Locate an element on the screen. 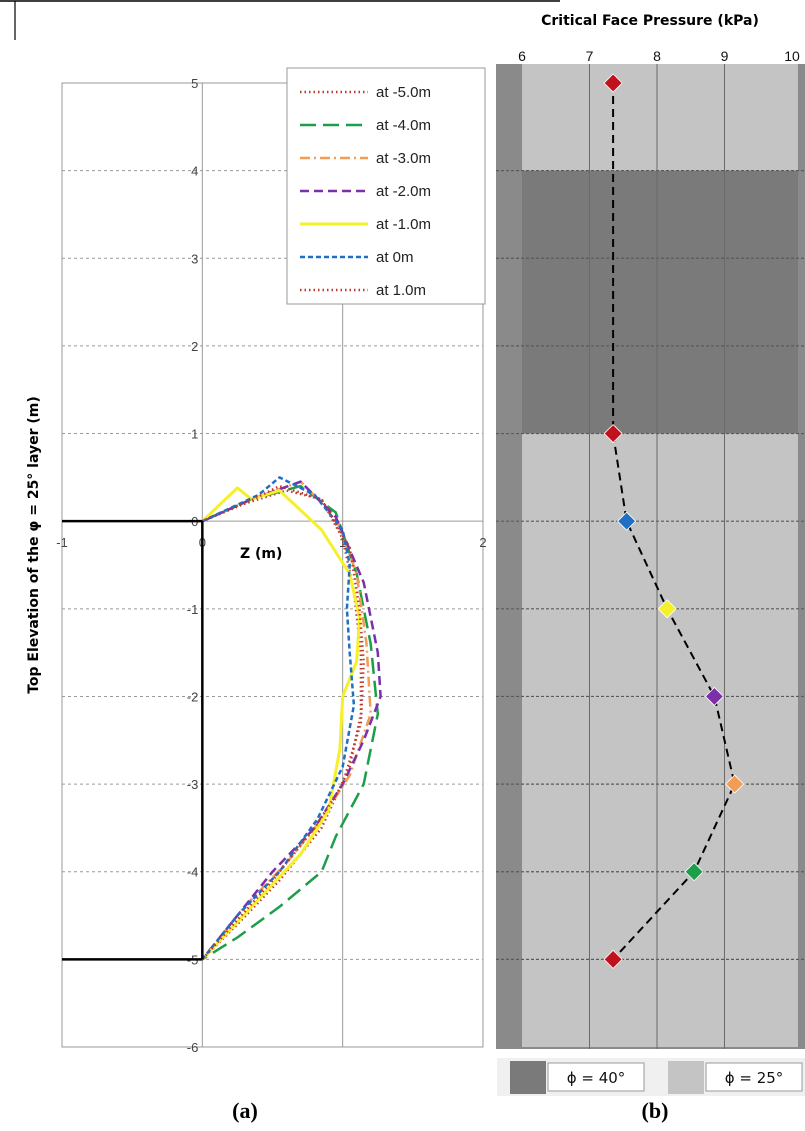 The image size is (805, 1131). legend-label: at 1.0m is located at coordinates (401, 290).